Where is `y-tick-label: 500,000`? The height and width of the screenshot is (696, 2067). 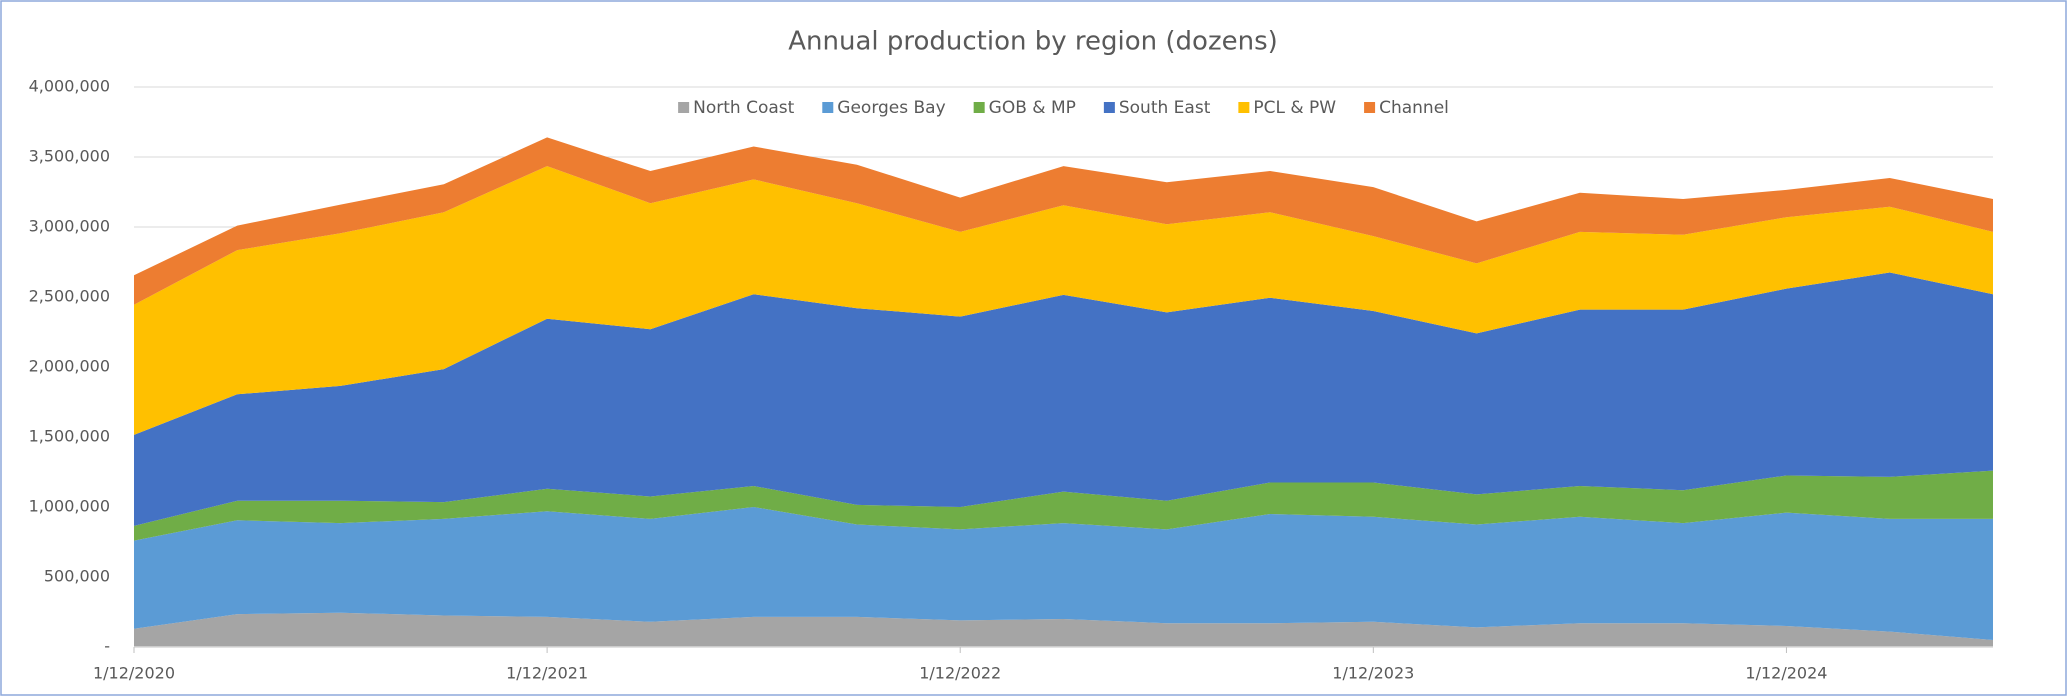
y-tick-label: 500,000 is located at coordinates (77, 576).